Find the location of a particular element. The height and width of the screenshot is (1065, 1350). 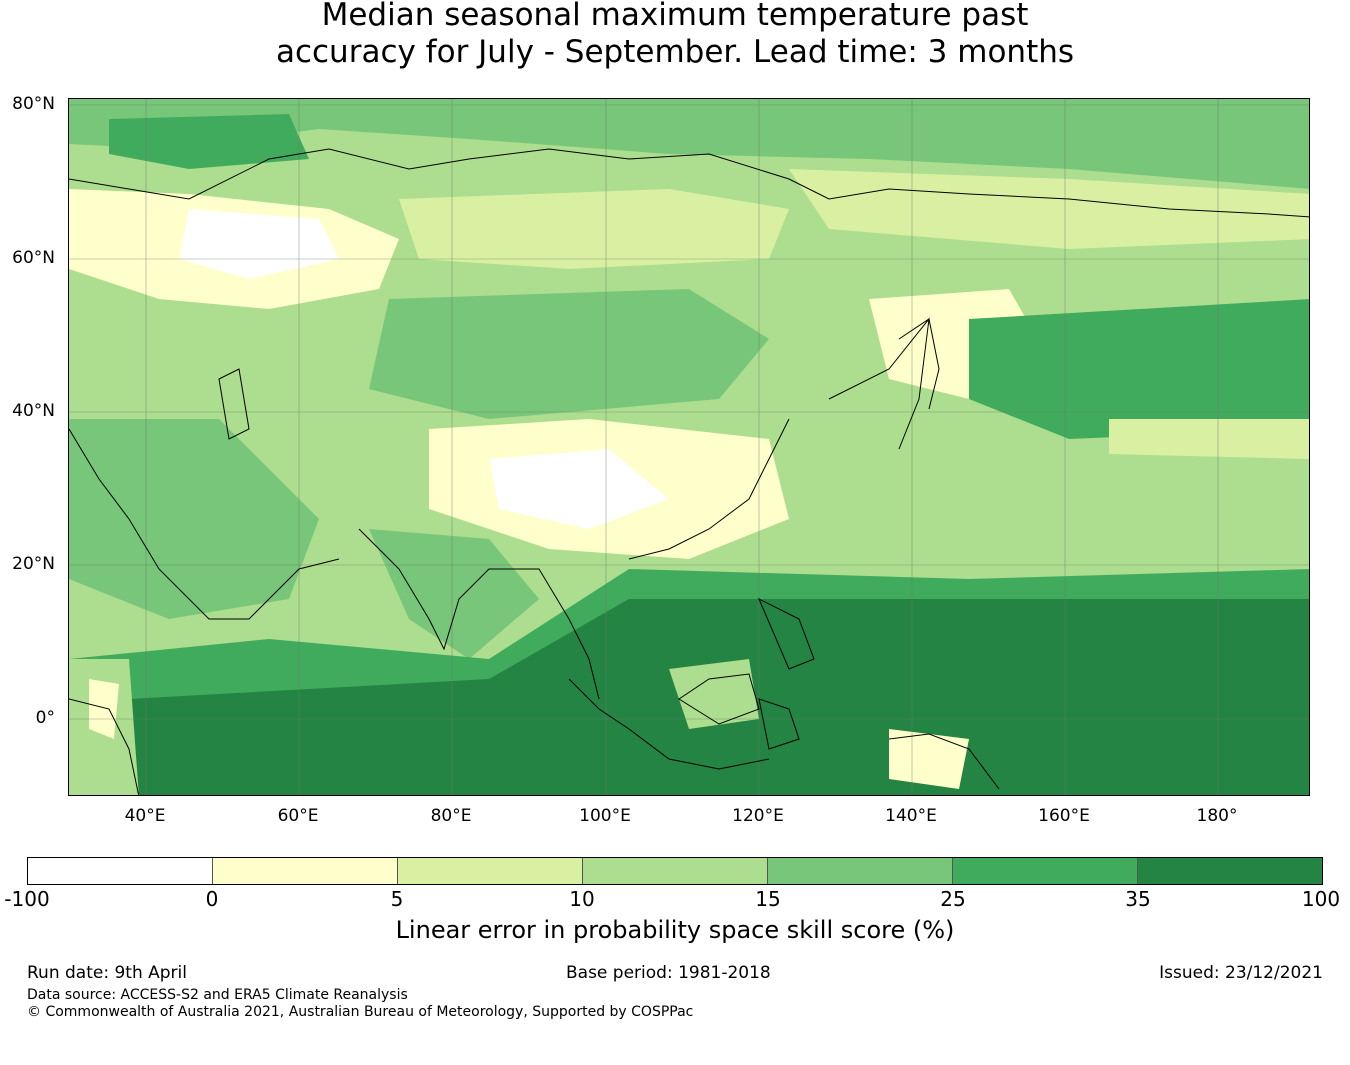

colorbar-tick: 15 is located at coordinates (768, 899).